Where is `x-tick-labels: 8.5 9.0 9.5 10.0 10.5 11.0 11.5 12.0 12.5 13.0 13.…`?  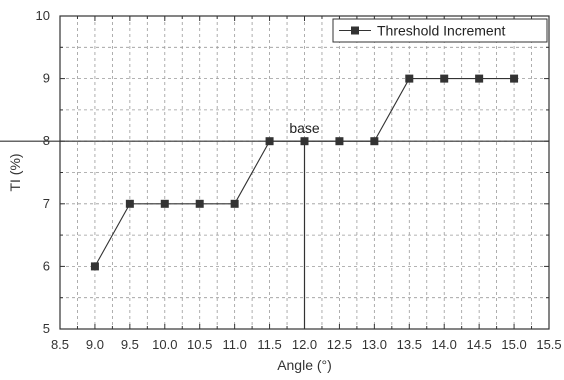
x-tick-labels: 8.5 9.0 9.5 10.0 10.5 11.0 11.5 12.0 12.5 13.0 13.… is located at coordinates (306, 344).